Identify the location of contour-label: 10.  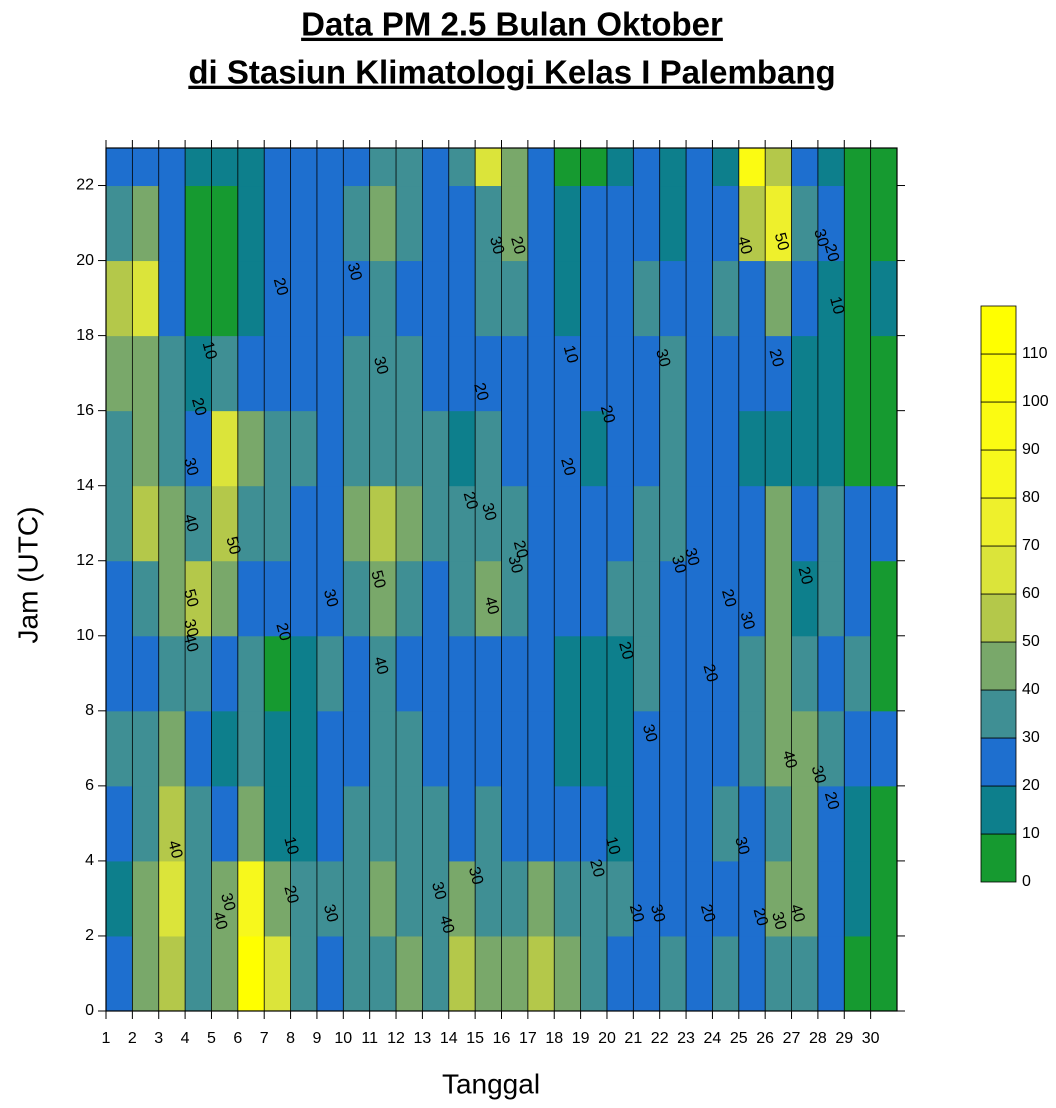
(836, 306).